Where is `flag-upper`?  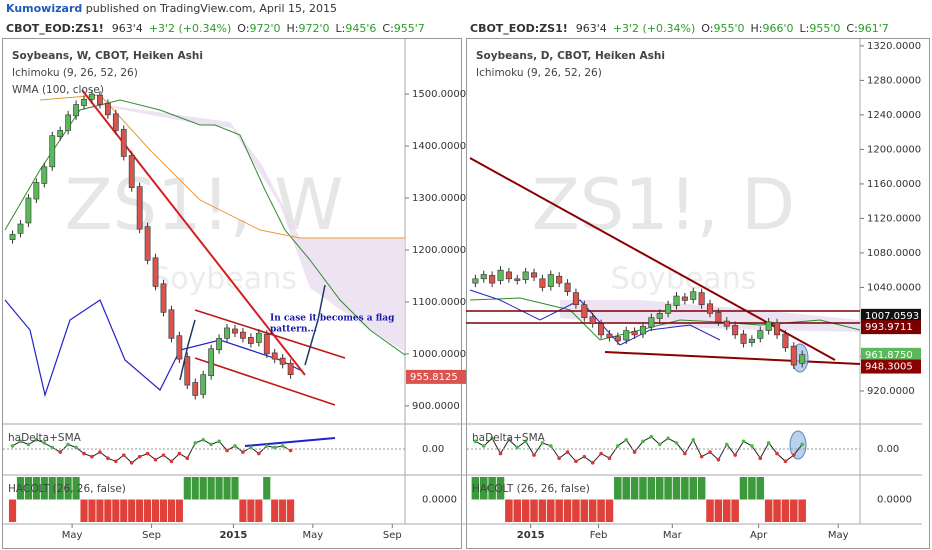
flag-upper is located at coordinates (270, 334).